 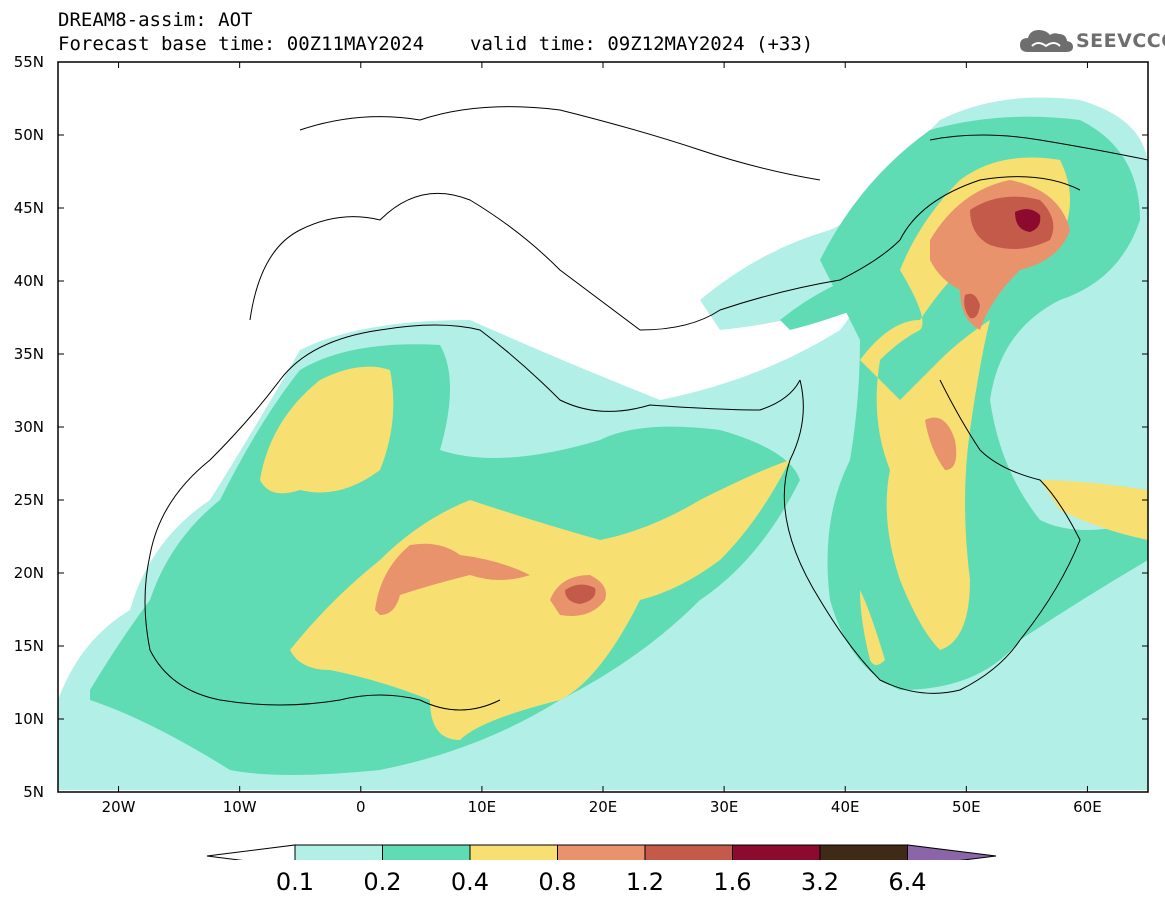 What do you see at coordinates (241, 44) in the screenshot?
I see `base-time-text: Forecast base time: 00Z11MAY2024` at bounding box center [241, 44].